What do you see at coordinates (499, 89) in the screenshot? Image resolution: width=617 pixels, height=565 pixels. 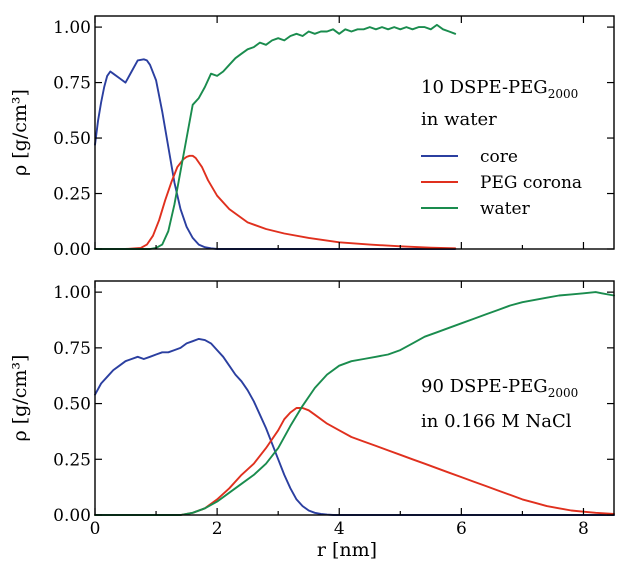 I see `annotation-line-1: 10 DSPE-PEG2000` at bounding box center [499, 89].